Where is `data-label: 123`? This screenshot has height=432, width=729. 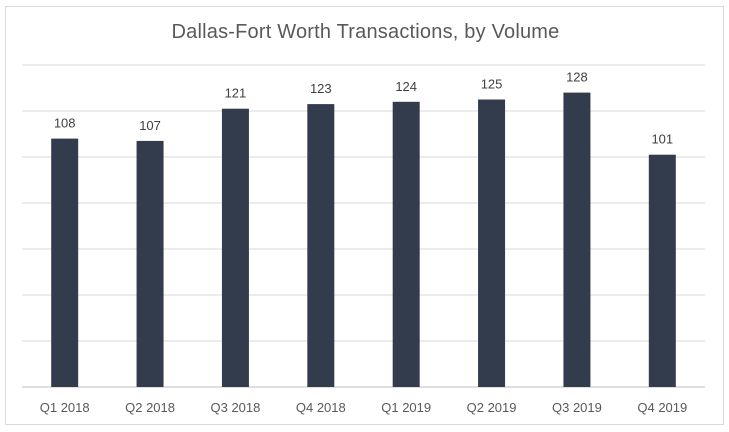 data-label: 123 is located at coordinates (321, 88).